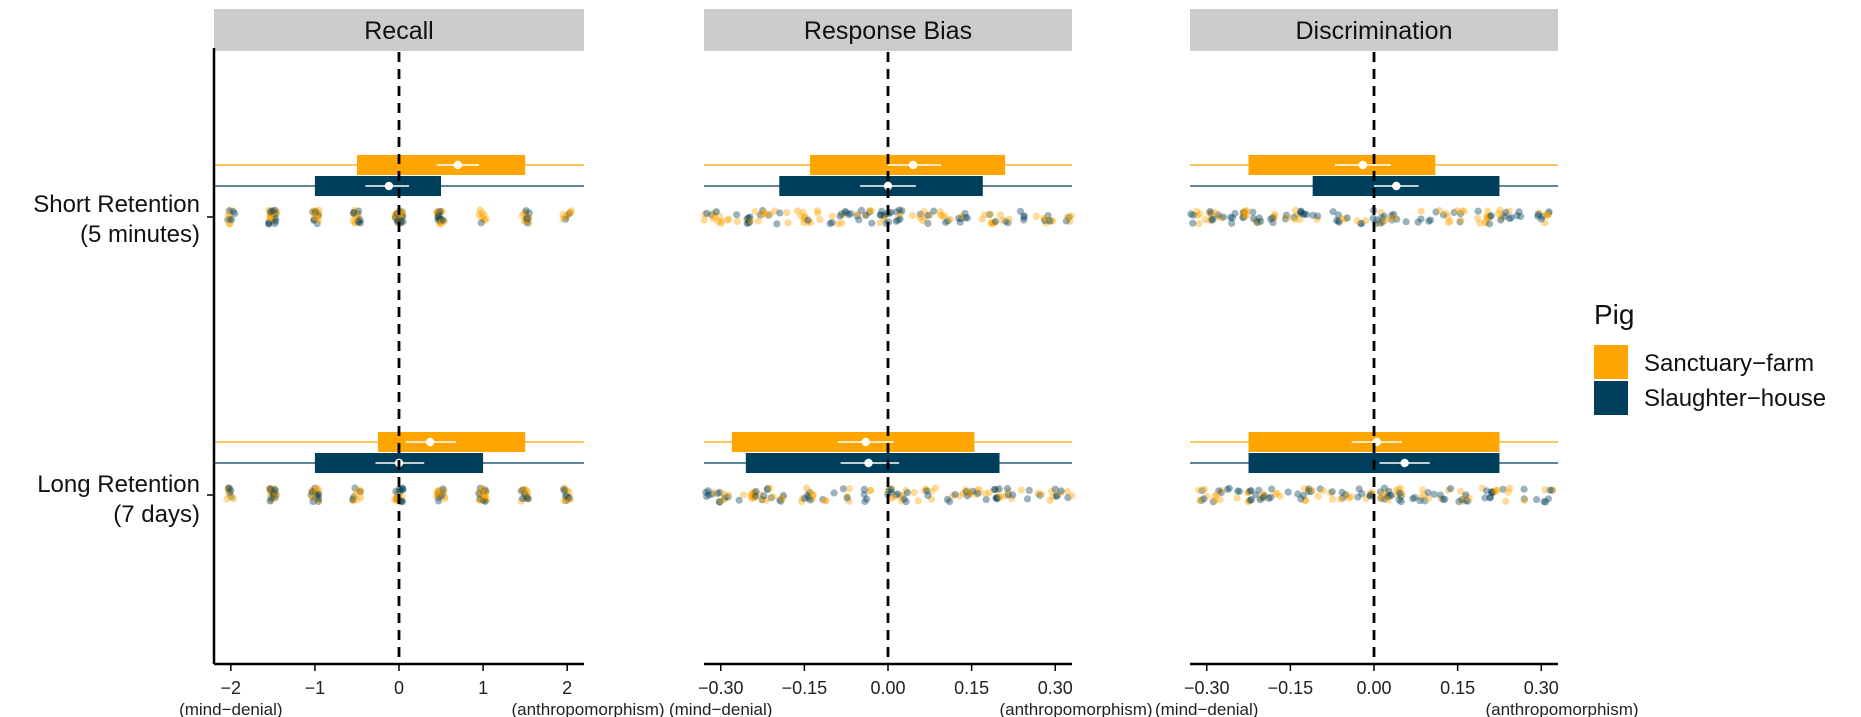  I want to click on legend: Pig Sanctuary−farm Slaughter−house, so click(1710, 357).